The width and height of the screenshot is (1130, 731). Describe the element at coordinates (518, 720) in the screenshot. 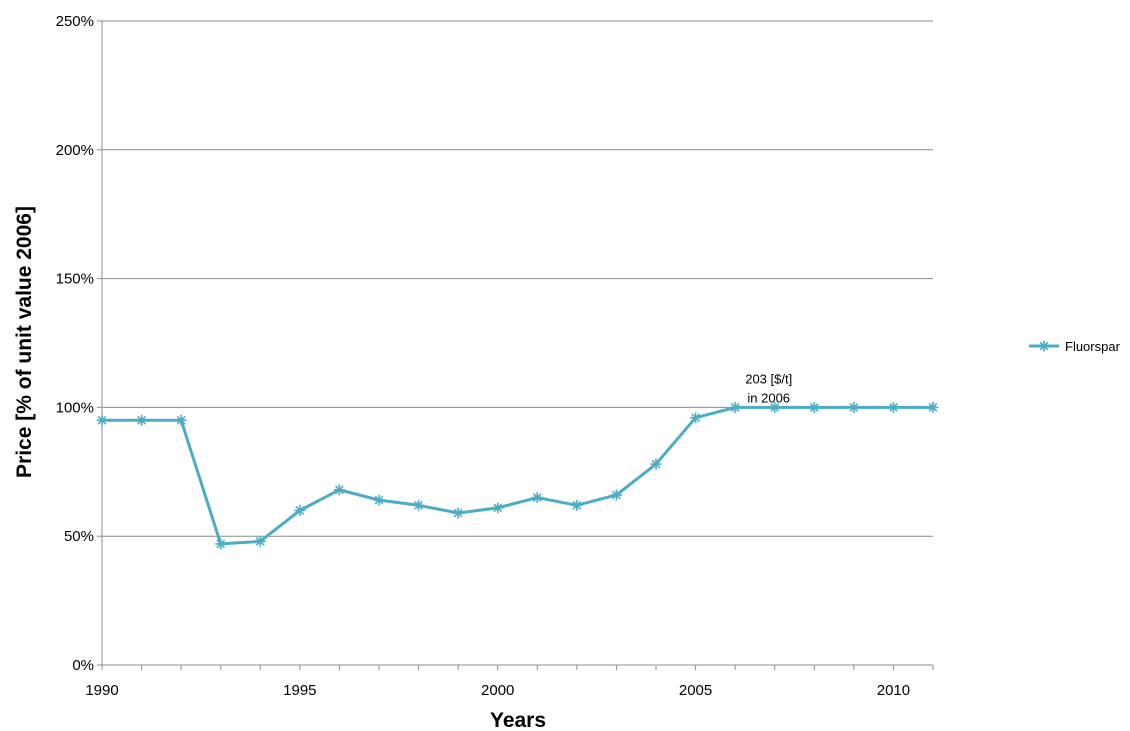

I see `x-axis-title: Years` at that location.